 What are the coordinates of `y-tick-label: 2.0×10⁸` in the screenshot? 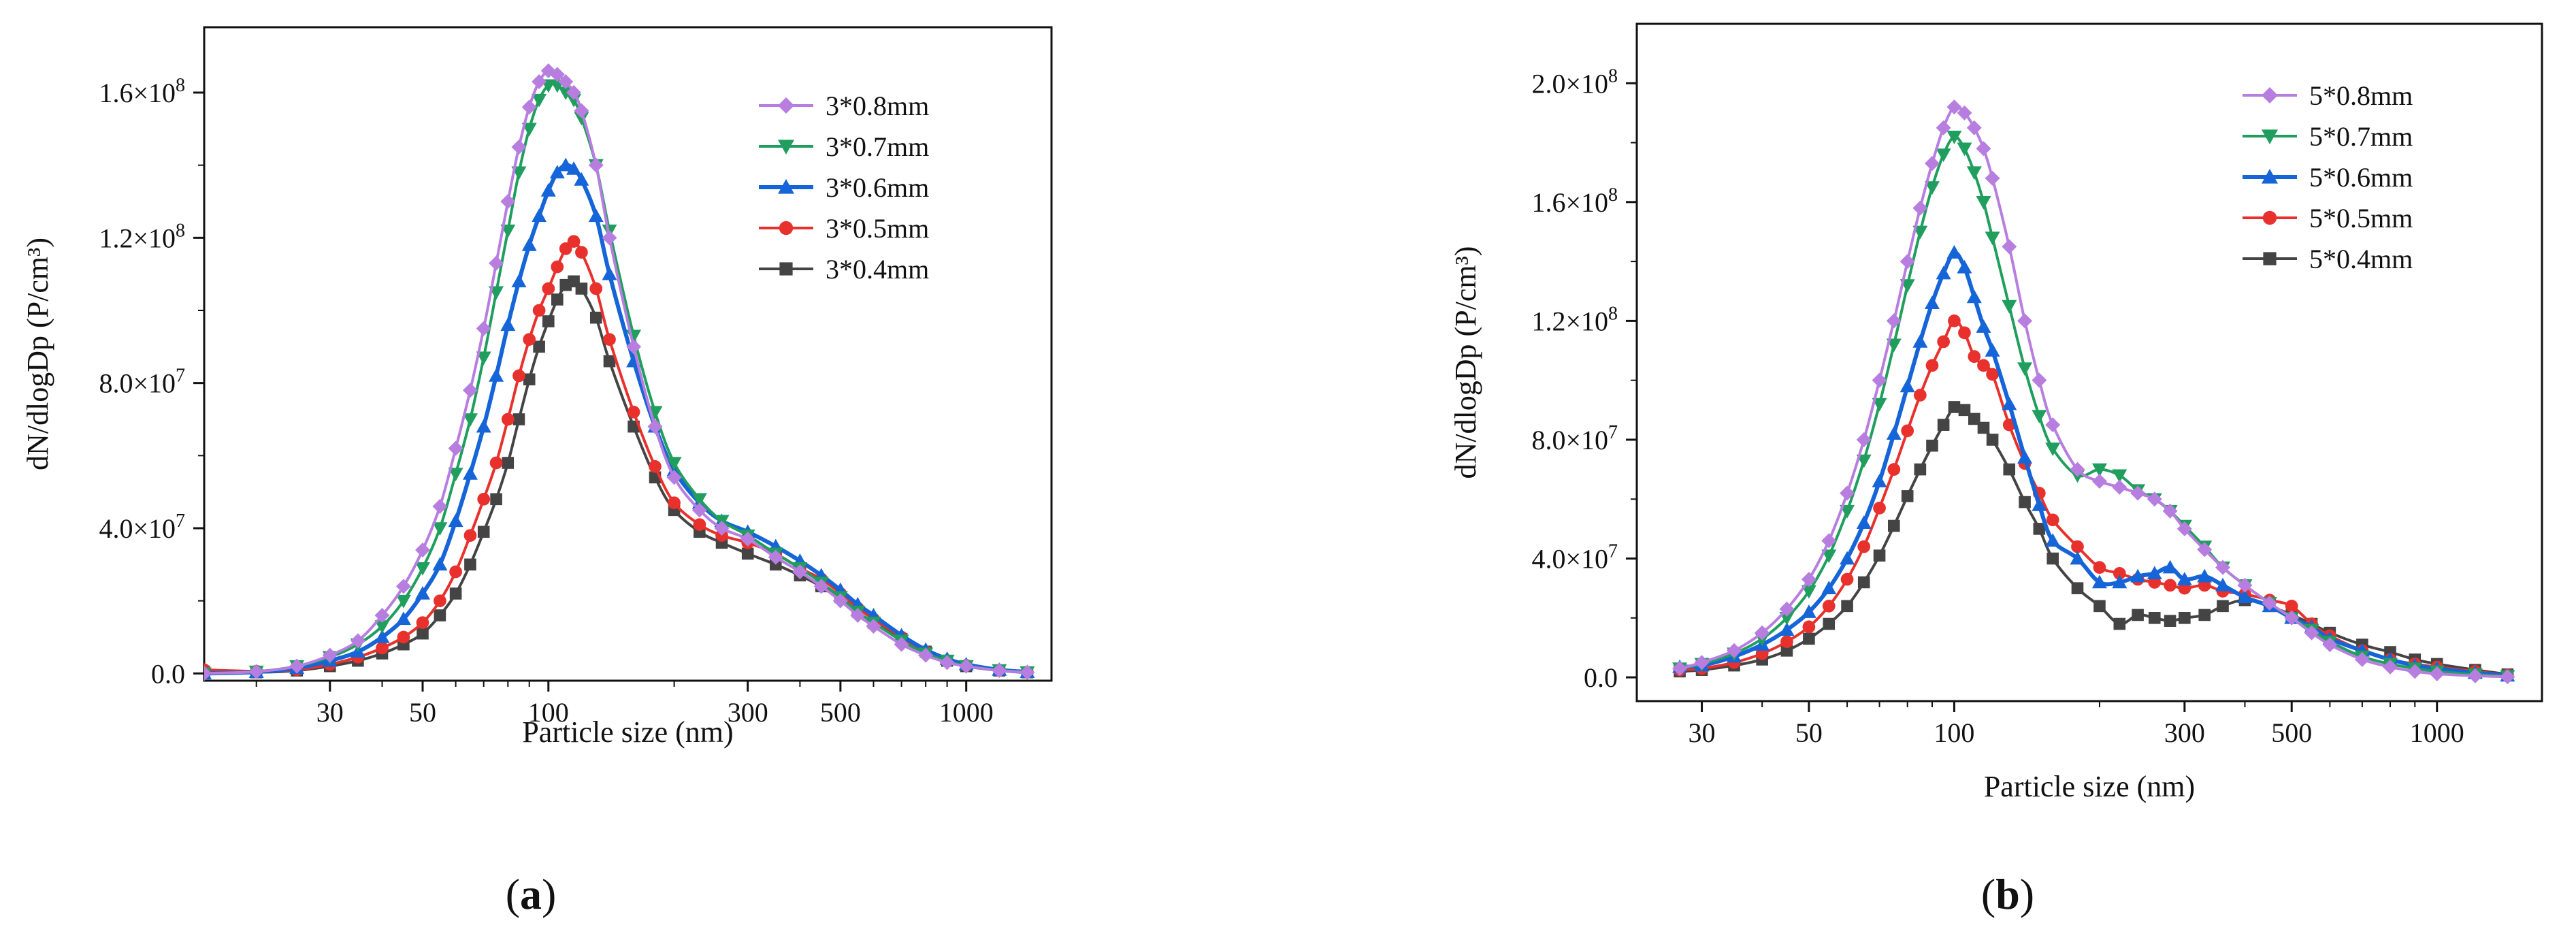 It's located at (1574, 82).